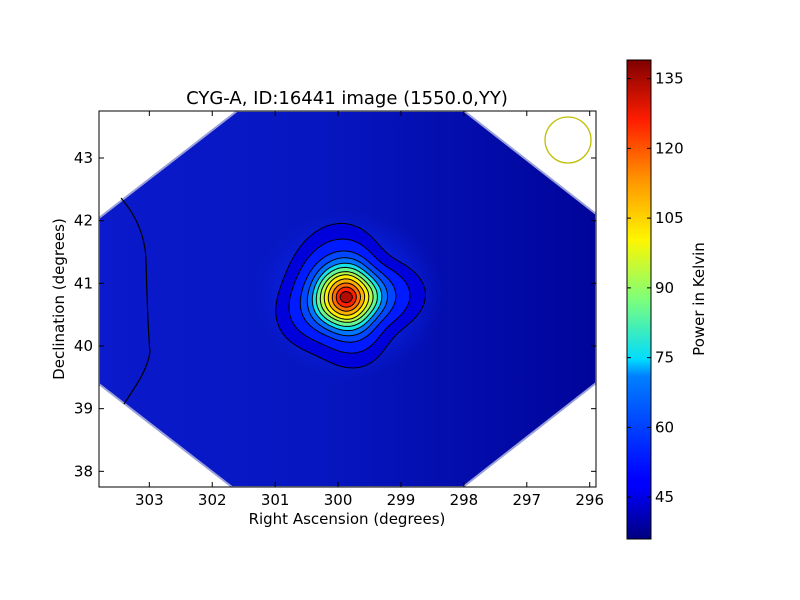 The image size is (800, 600). I want to click on colorbar-gradient, so click(639, 299).